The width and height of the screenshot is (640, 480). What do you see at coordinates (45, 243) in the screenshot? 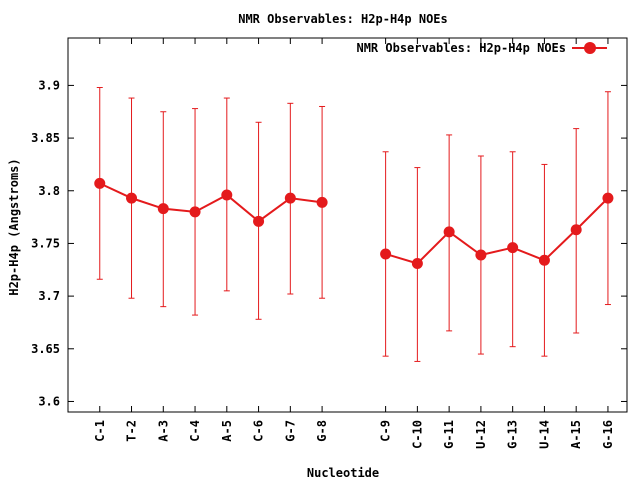
I see `y-tick-label: 3.75` at bounding box center [45, 243].